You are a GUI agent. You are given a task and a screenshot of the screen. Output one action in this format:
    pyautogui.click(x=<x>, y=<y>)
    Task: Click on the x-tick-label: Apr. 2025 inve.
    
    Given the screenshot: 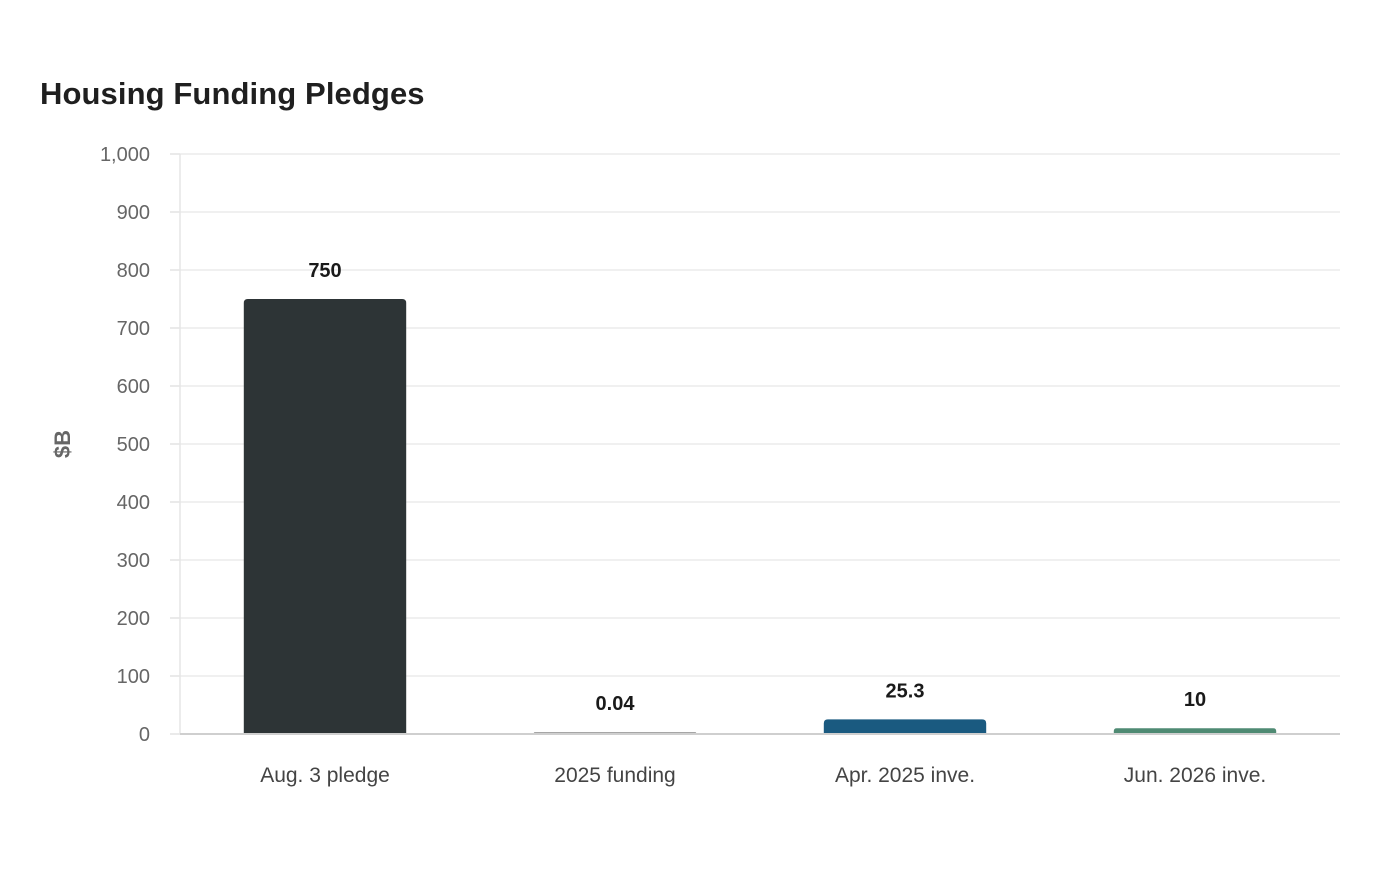 What is the action you would take?
    pyautogui.click(x=905, y=775)
    